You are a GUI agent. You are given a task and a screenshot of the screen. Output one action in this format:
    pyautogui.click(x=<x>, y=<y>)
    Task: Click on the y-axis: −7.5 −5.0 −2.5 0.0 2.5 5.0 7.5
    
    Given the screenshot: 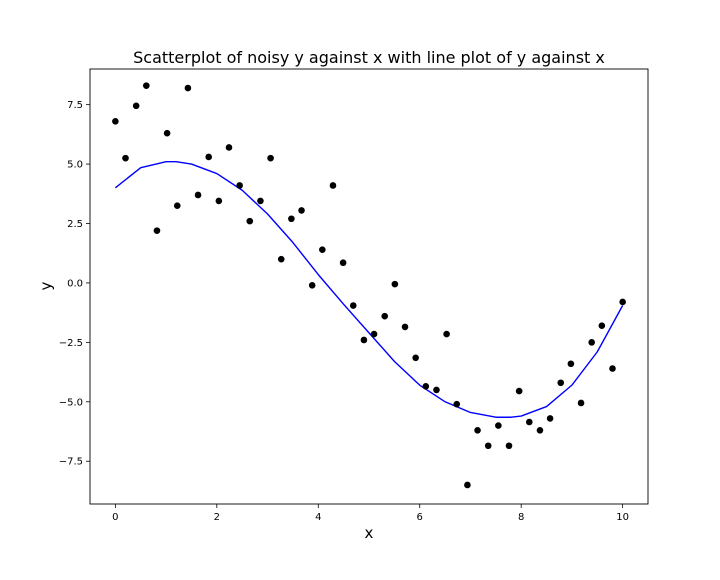 What is the action you would take?
    pyautogui.click(x=74, y=284)
    